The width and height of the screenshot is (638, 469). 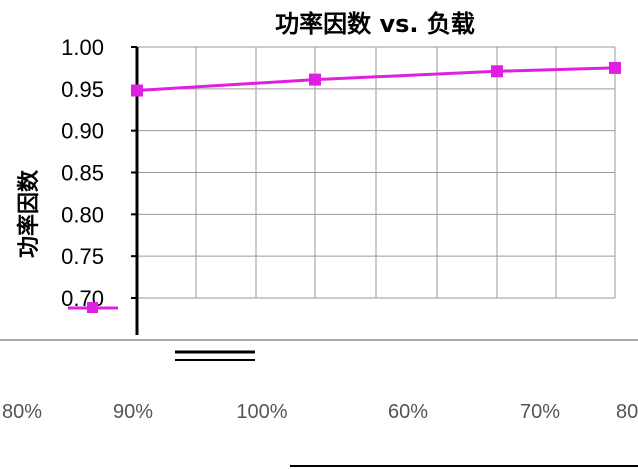 I want to click on y-tick-label: 0.90, so click(x=82, y=131).